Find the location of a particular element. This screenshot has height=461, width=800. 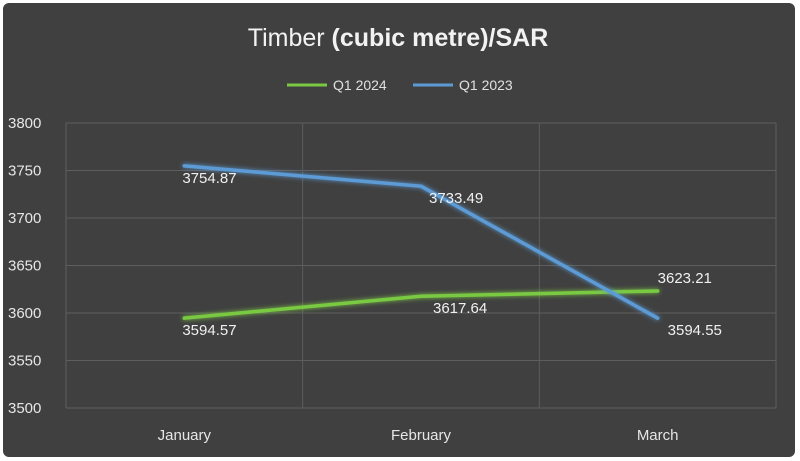

data-label: 3623.21 is located at coordinates (685, 278).